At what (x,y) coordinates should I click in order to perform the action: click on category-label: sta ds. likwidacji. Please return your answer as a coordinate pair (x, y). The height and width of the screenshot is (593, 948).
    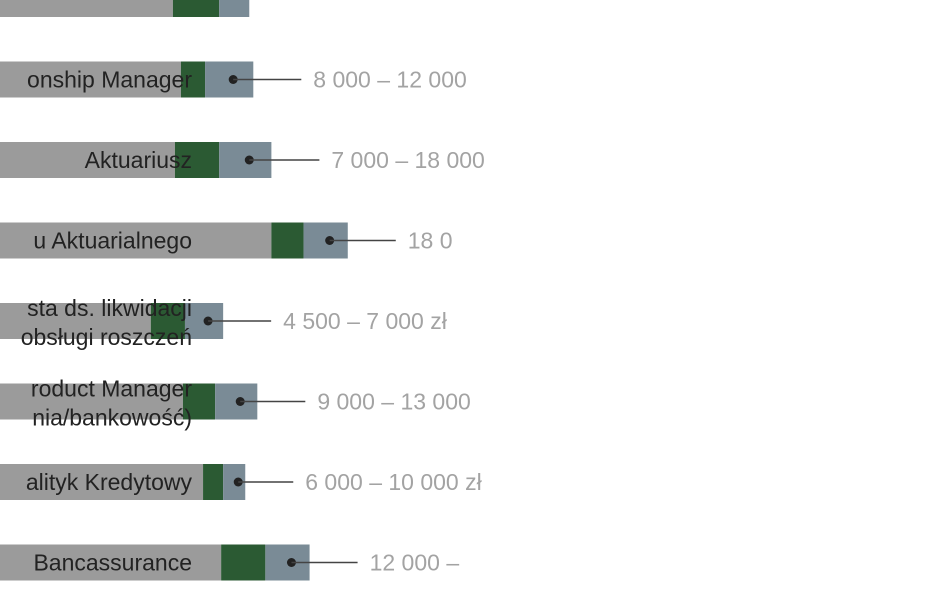
    Looking at the image, I should click on (109, 308).